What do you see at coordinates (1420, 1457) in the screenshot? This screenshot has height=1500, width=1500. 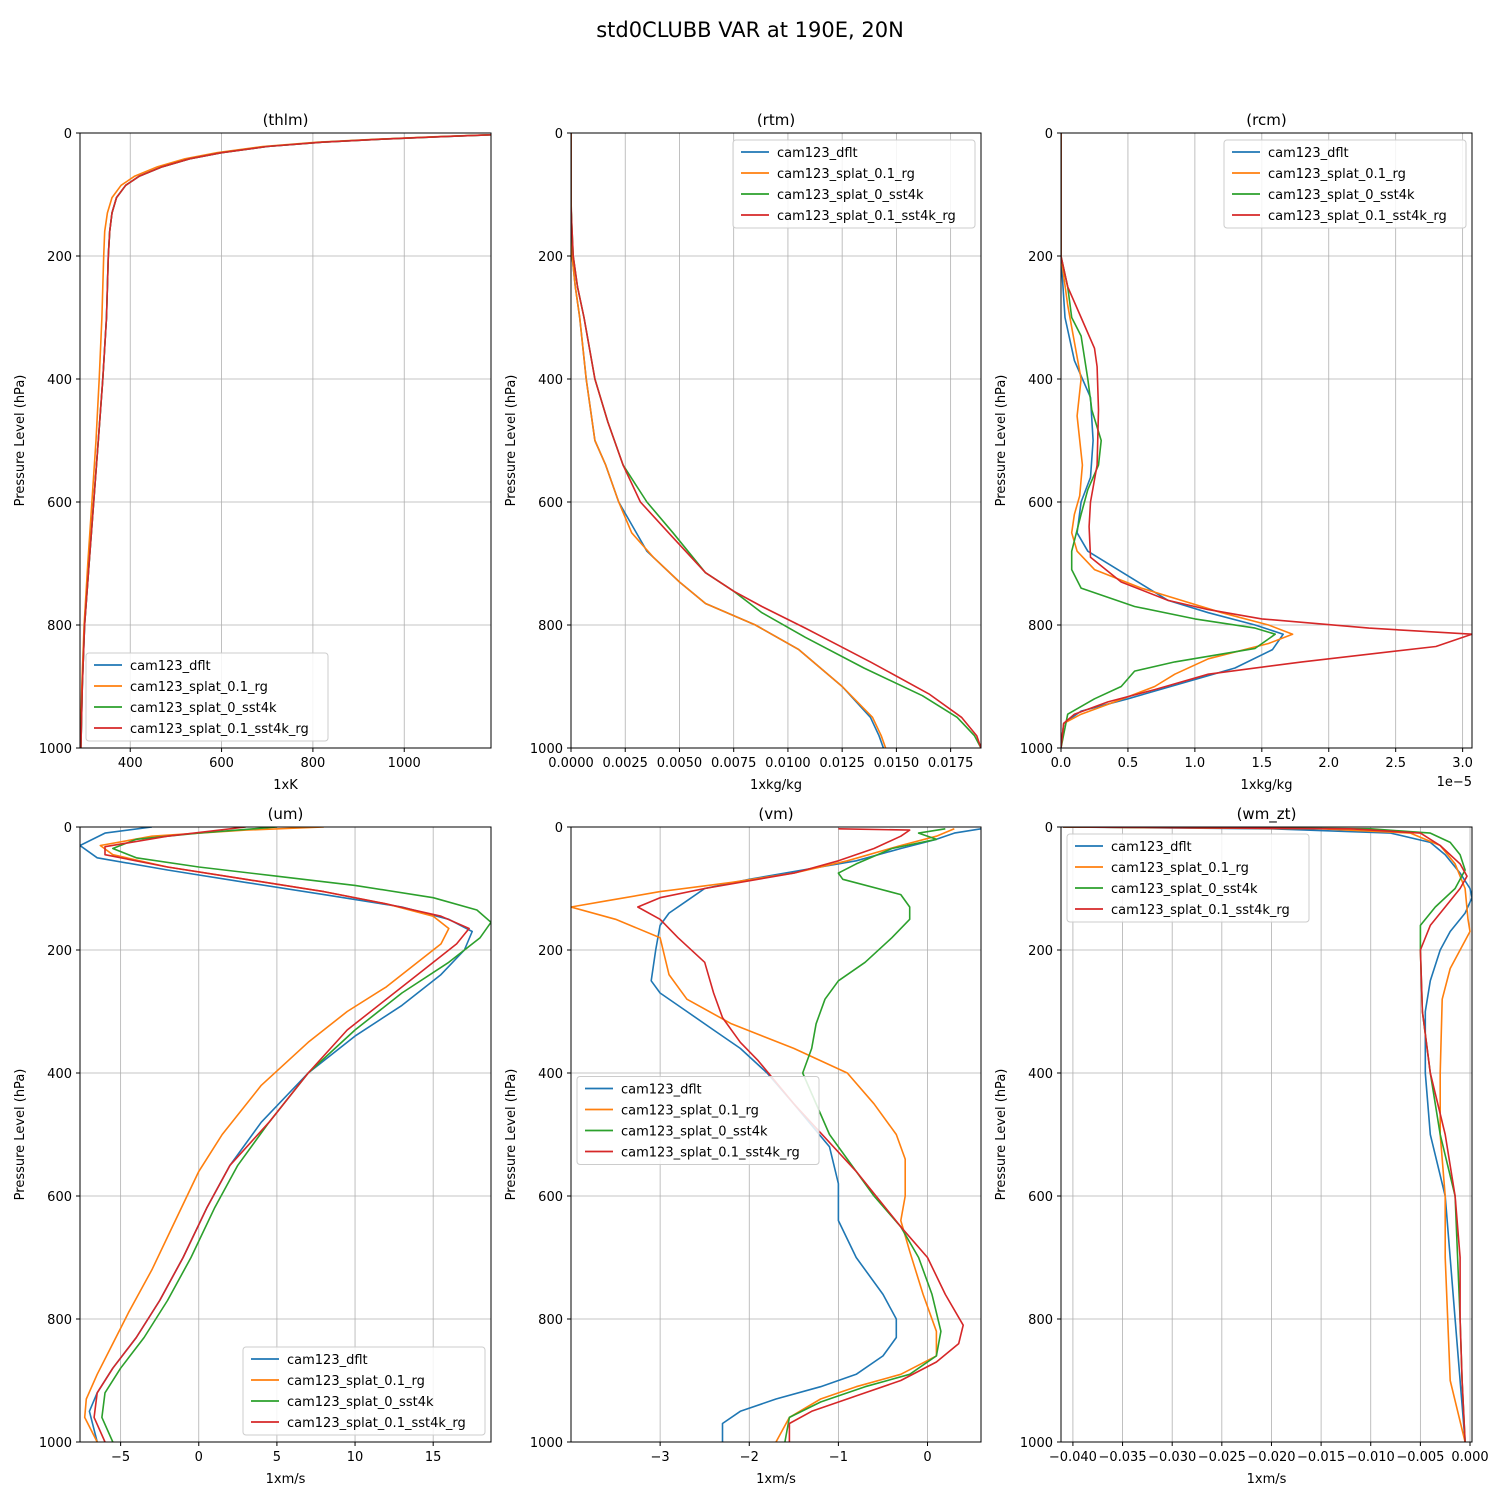 I see `x-tick-label: −0.005` at bounding box center [1420, 1457].